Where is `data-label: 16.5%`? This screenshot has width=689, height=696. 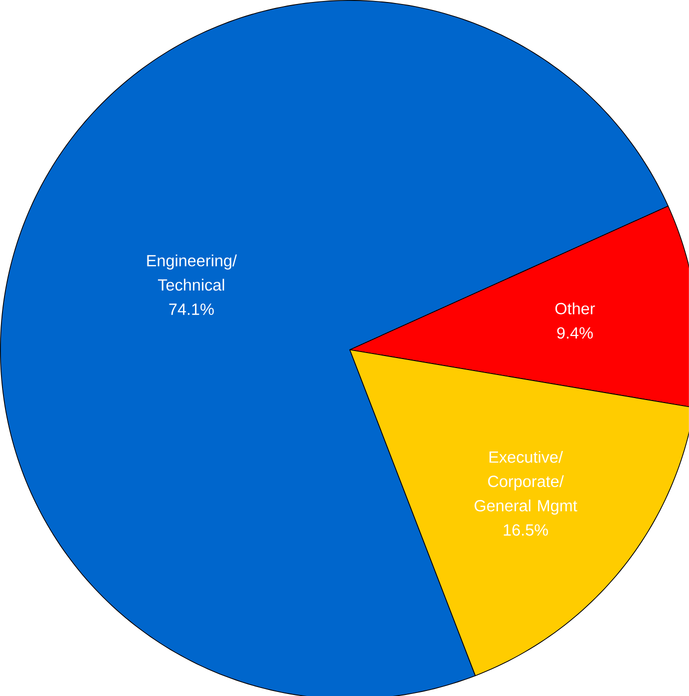
data-label: 16.5% is located at coordinates (526, 530).